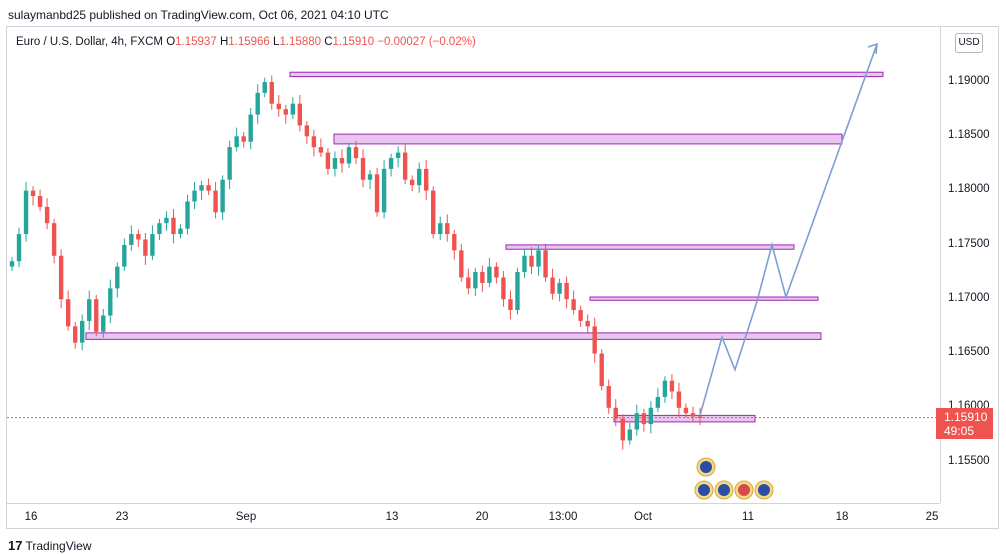  I want to click on time-tick: 20, so click(482, 517).